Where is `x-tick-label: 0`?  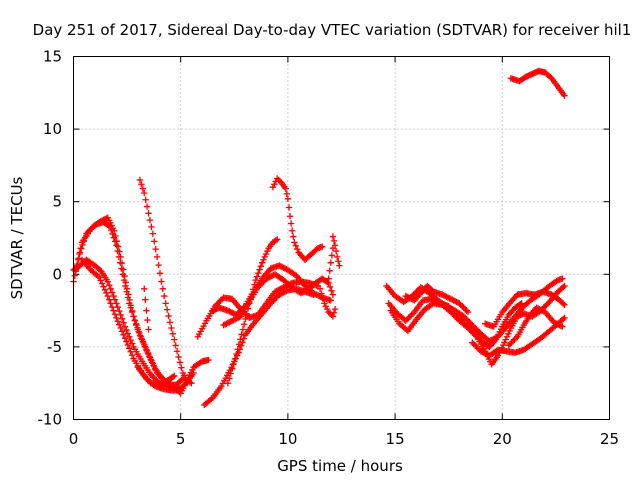
x-tick-label: 0 is located at coordinates (74, 439).